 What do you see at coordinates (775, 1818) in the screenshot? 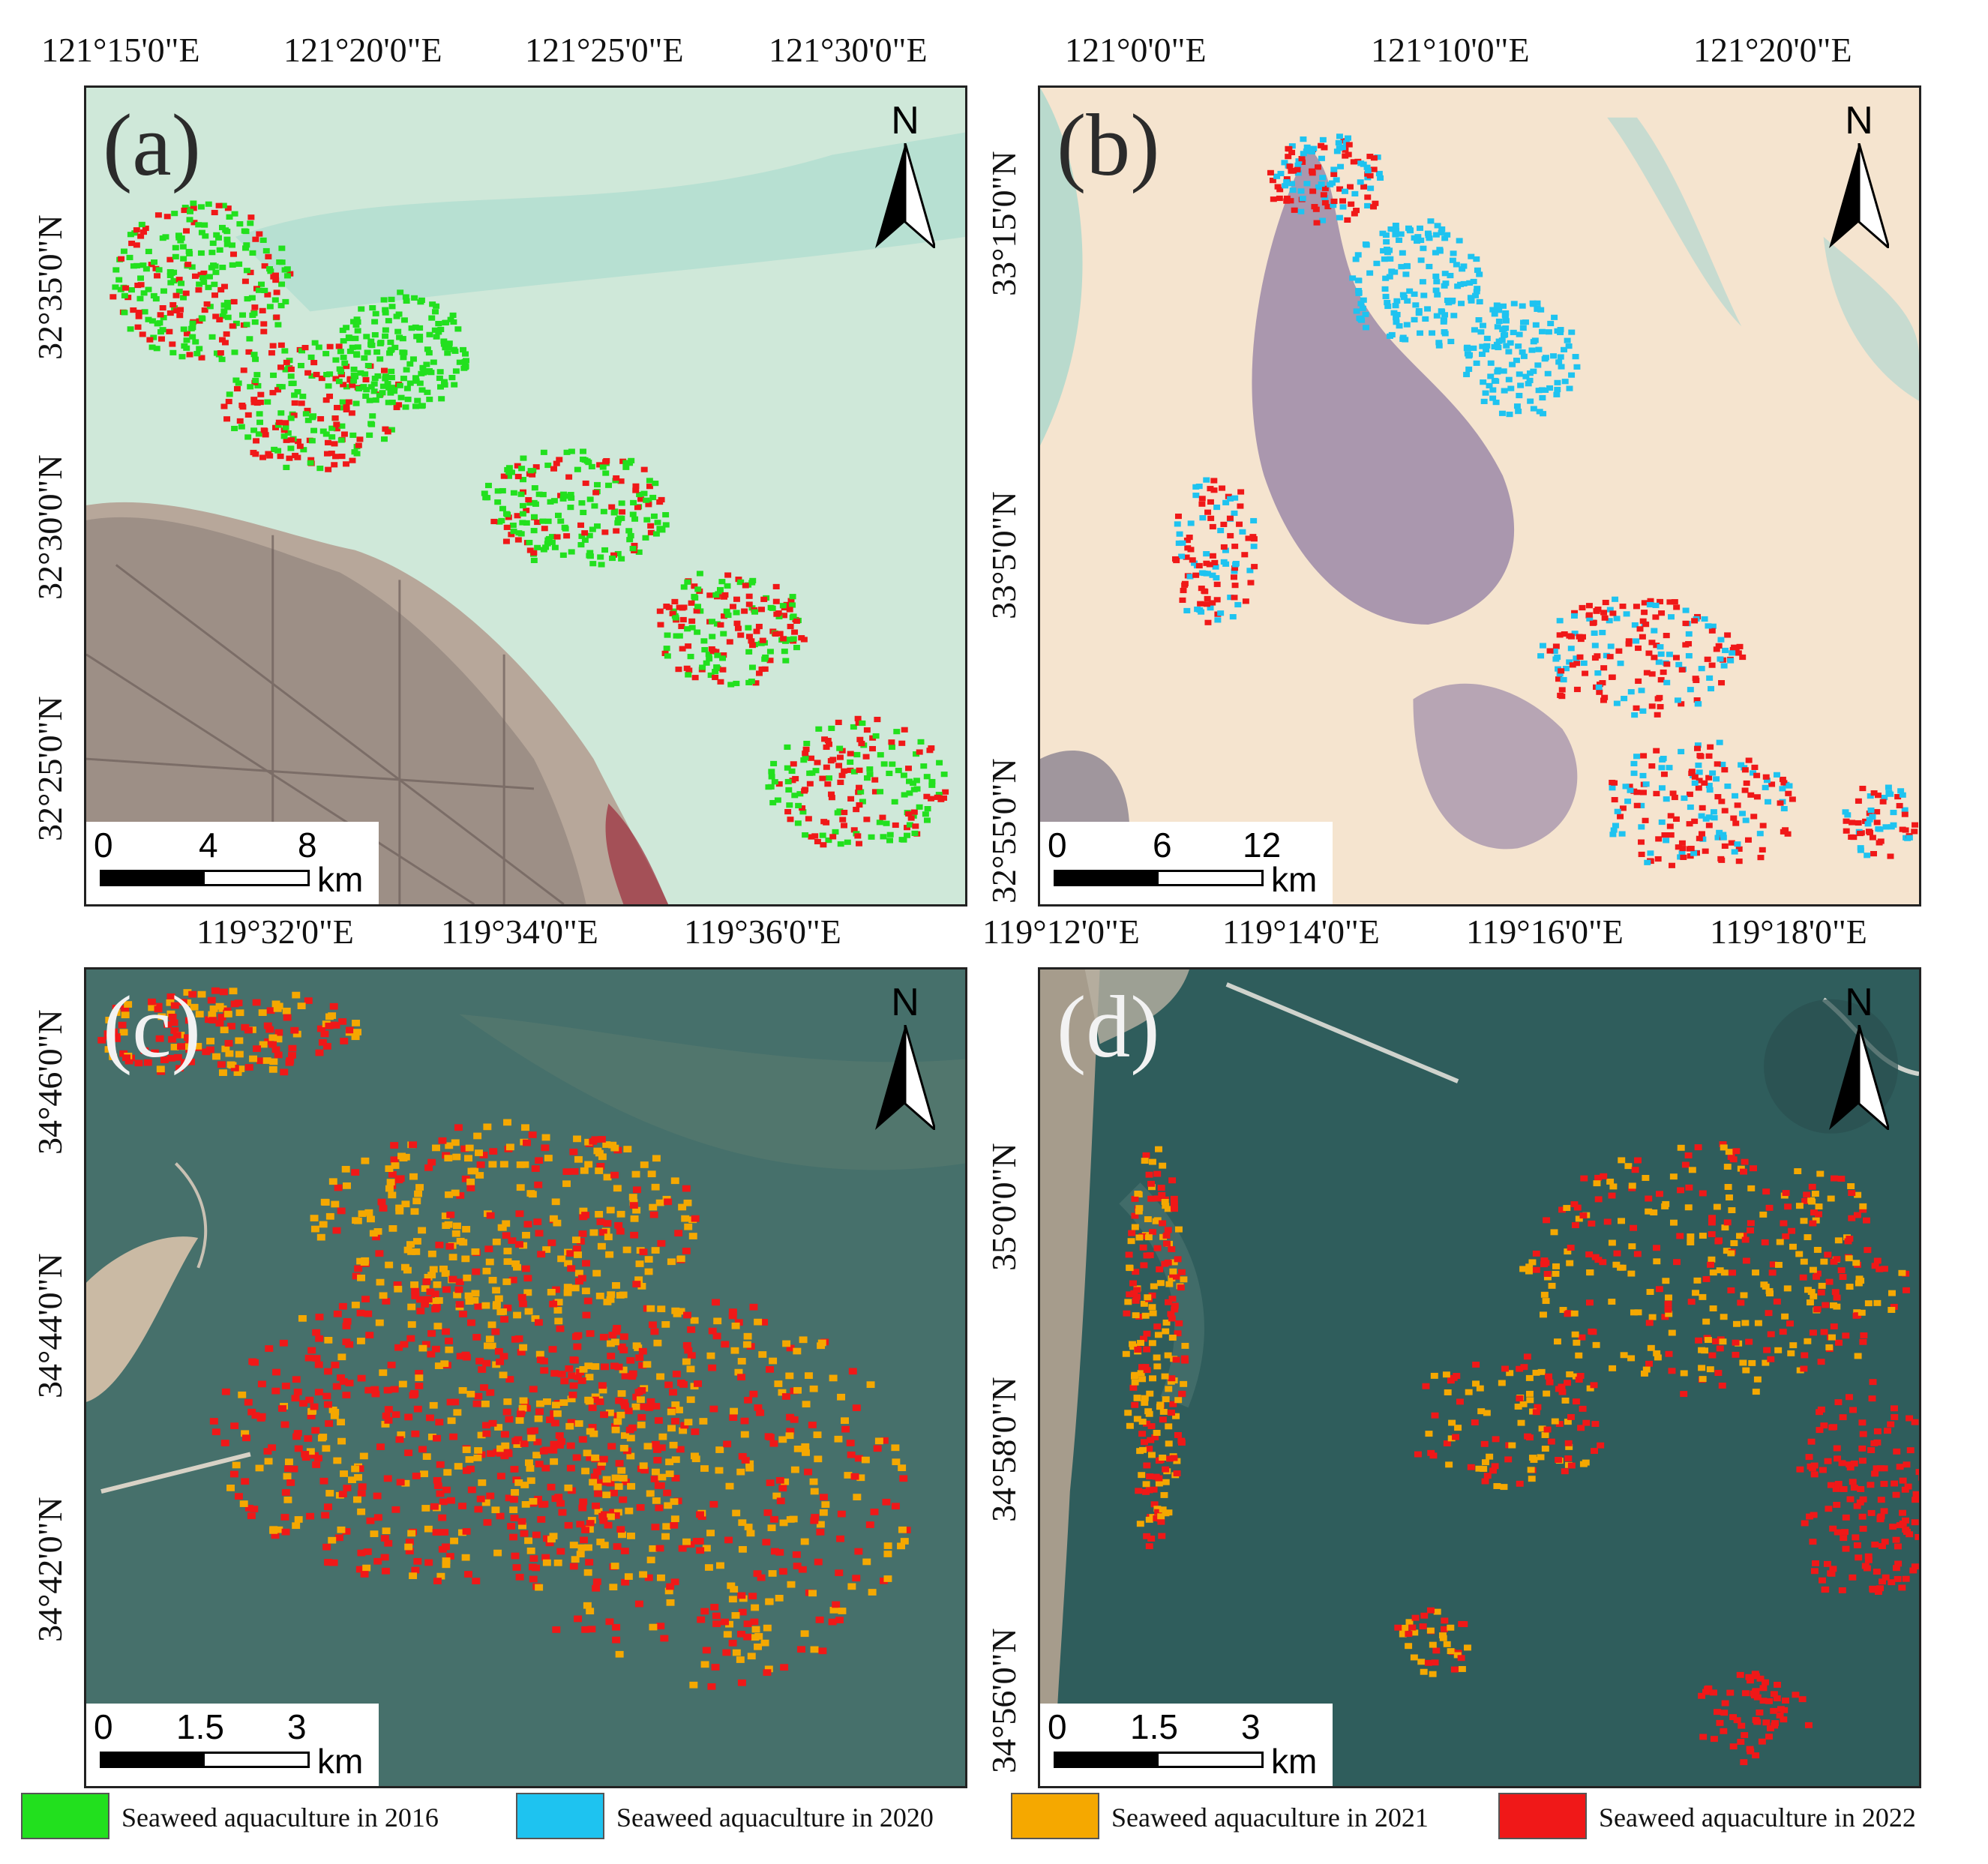
I see `legend-label: Seaweed aquaculture in 2020` at bounding box center [775, 1818].